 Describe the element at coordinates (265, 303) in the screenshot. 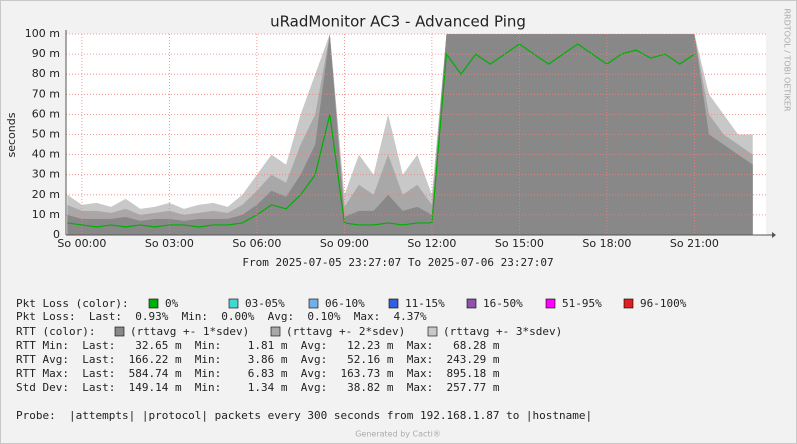

I see `legend-label: 03-05%` at that location.